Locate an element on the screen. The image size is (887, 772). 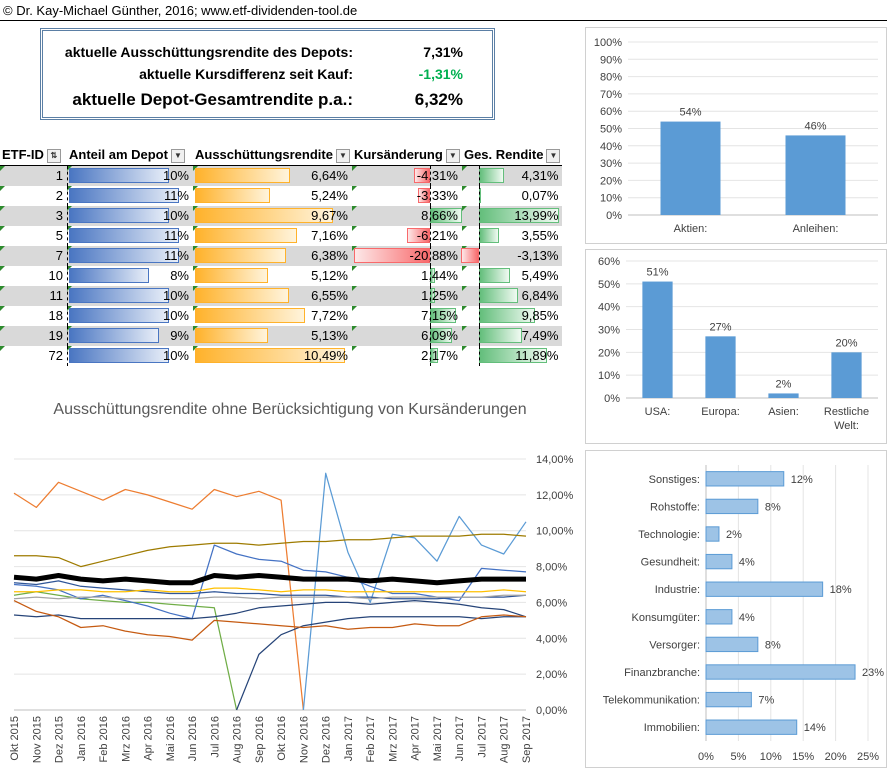
table-row: 10 8% 5,12% 1,44% 5,49% is located at coordinates (281, 276).